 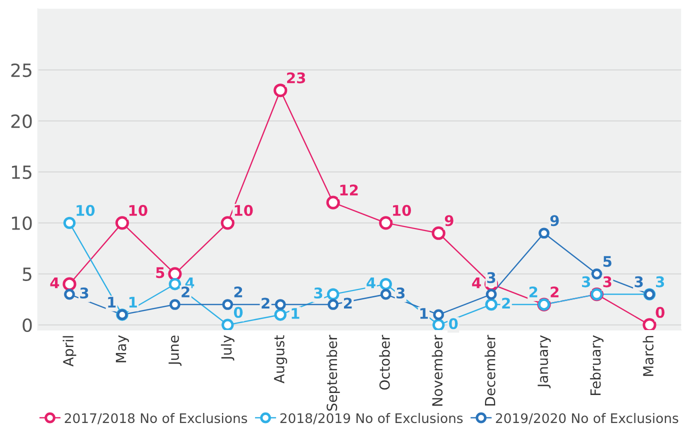 I want to click on y-tick-label: 25, so click(x=21, y=70).